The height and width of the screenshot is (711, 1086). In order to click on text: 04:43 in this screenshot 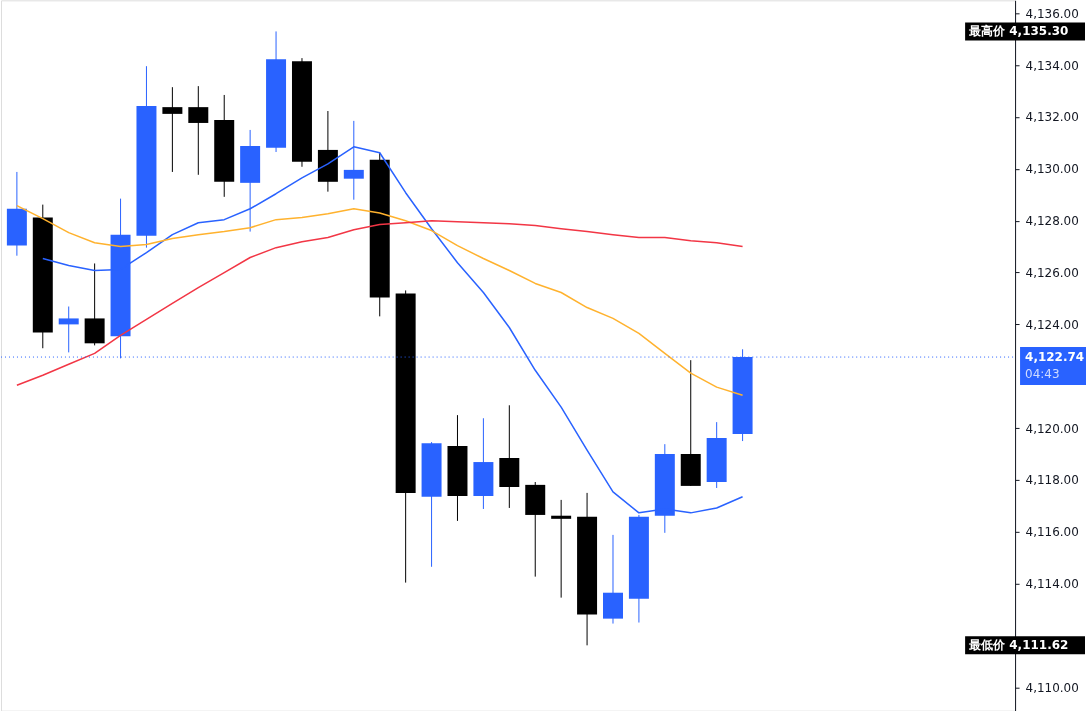, I will do `click(1042, 374)`.